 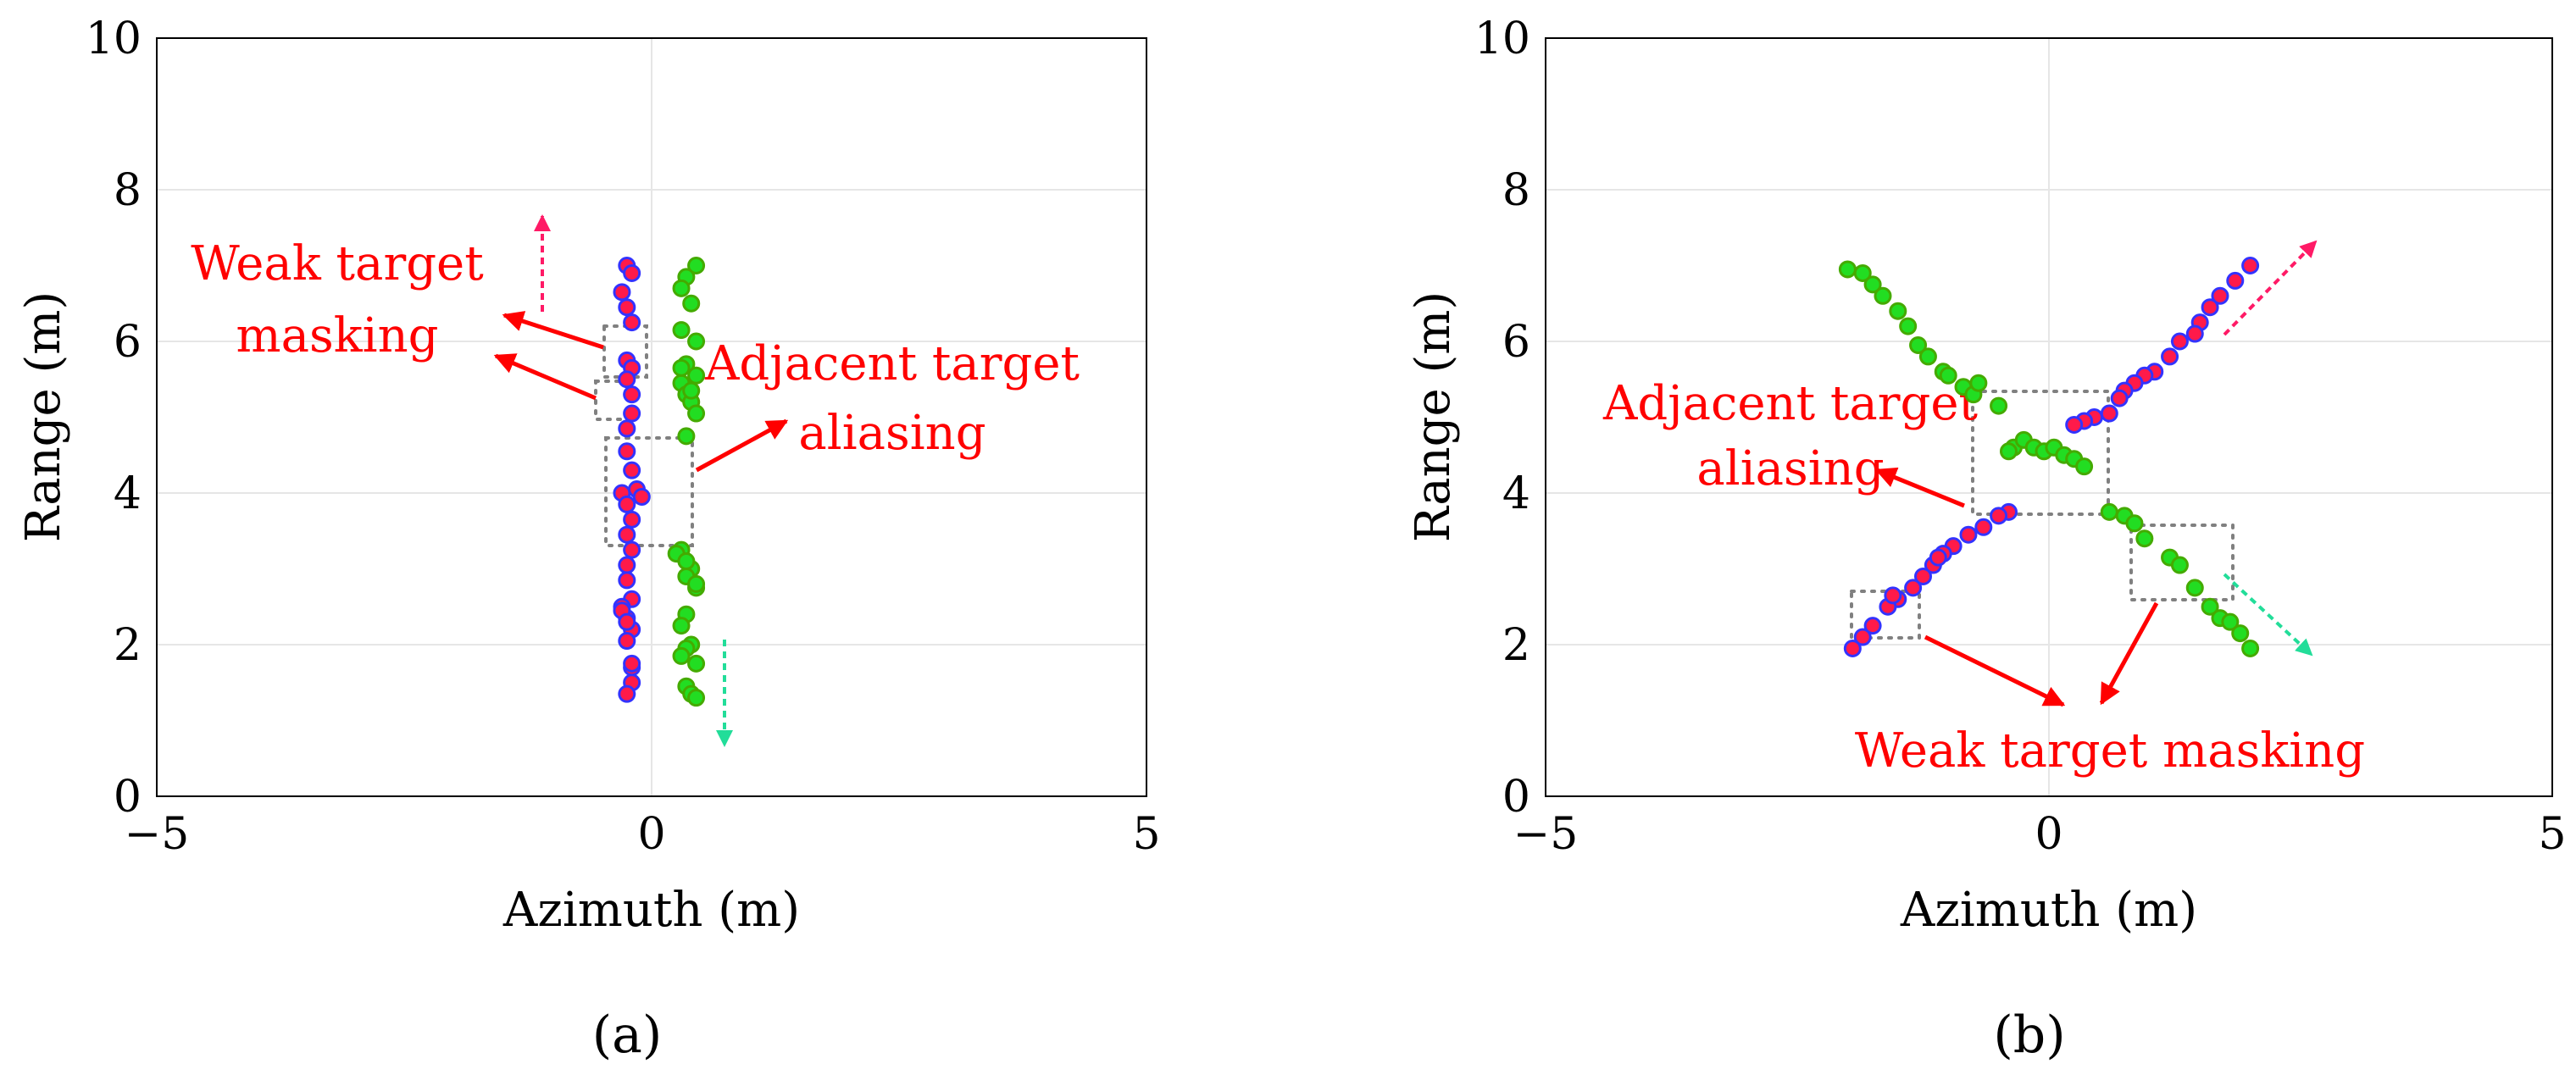 I want to click on x-tick-labels-b: −5 0 5, so click(x=2040, y=834).